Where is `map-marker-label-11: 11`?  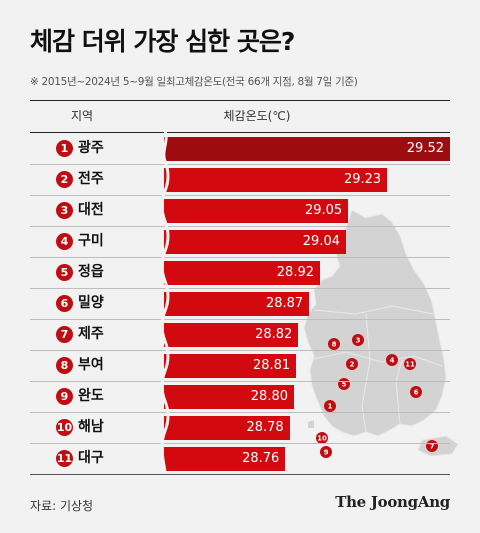 map-marker-label-11: 11 is located at coordinates (410, 365).